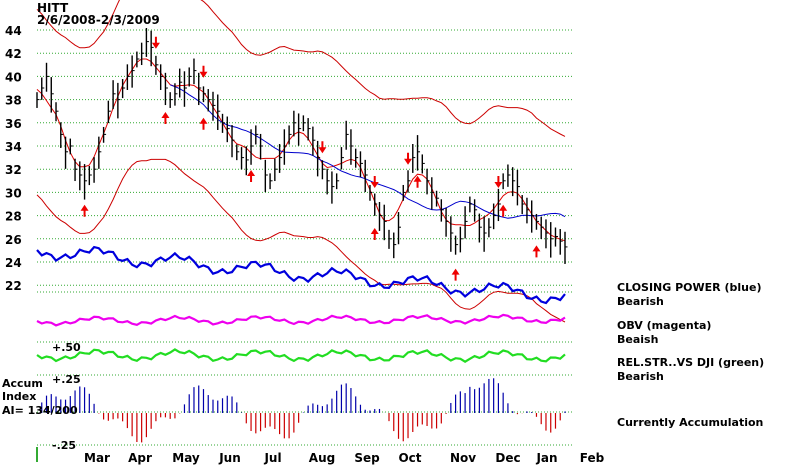  Describe the element at coordinates (303, 410) in the screenshot. I see `accum-index-histogram` at that location.